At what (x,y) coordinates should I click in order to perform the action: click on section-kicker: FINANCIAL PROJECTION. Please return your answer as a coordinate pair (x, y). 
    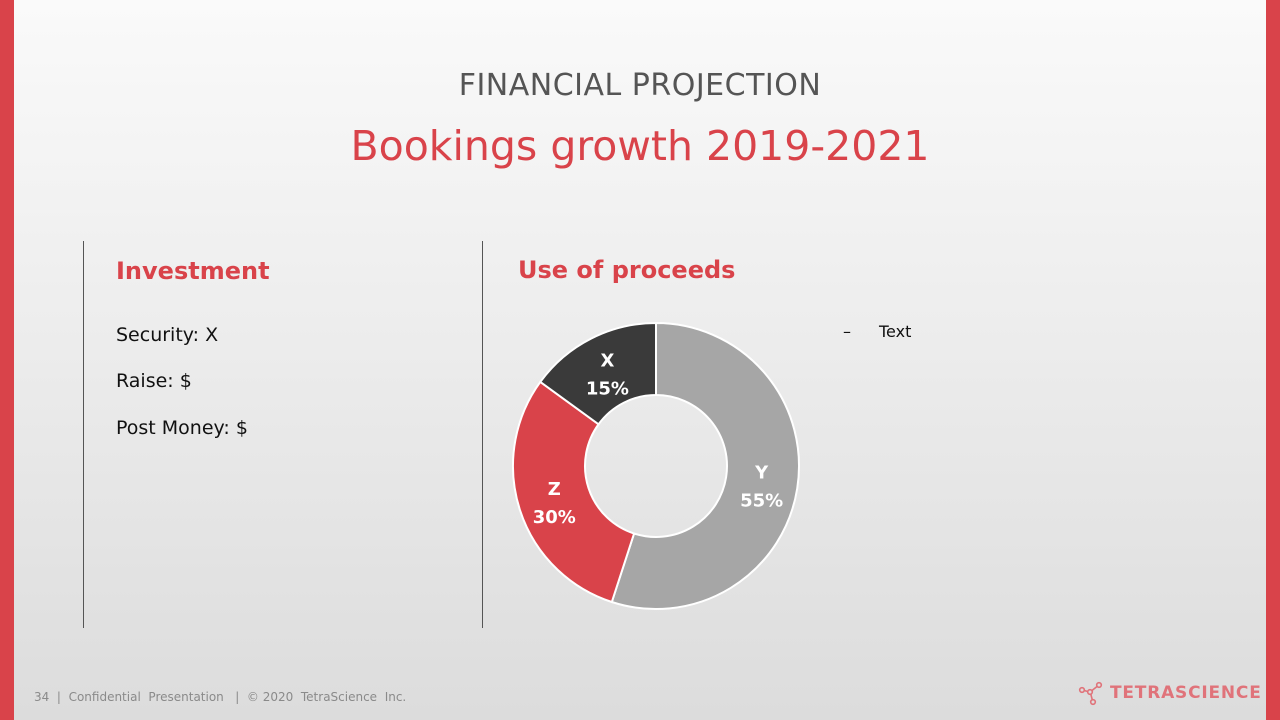
    Looking at the image, I should click on (640, 85).